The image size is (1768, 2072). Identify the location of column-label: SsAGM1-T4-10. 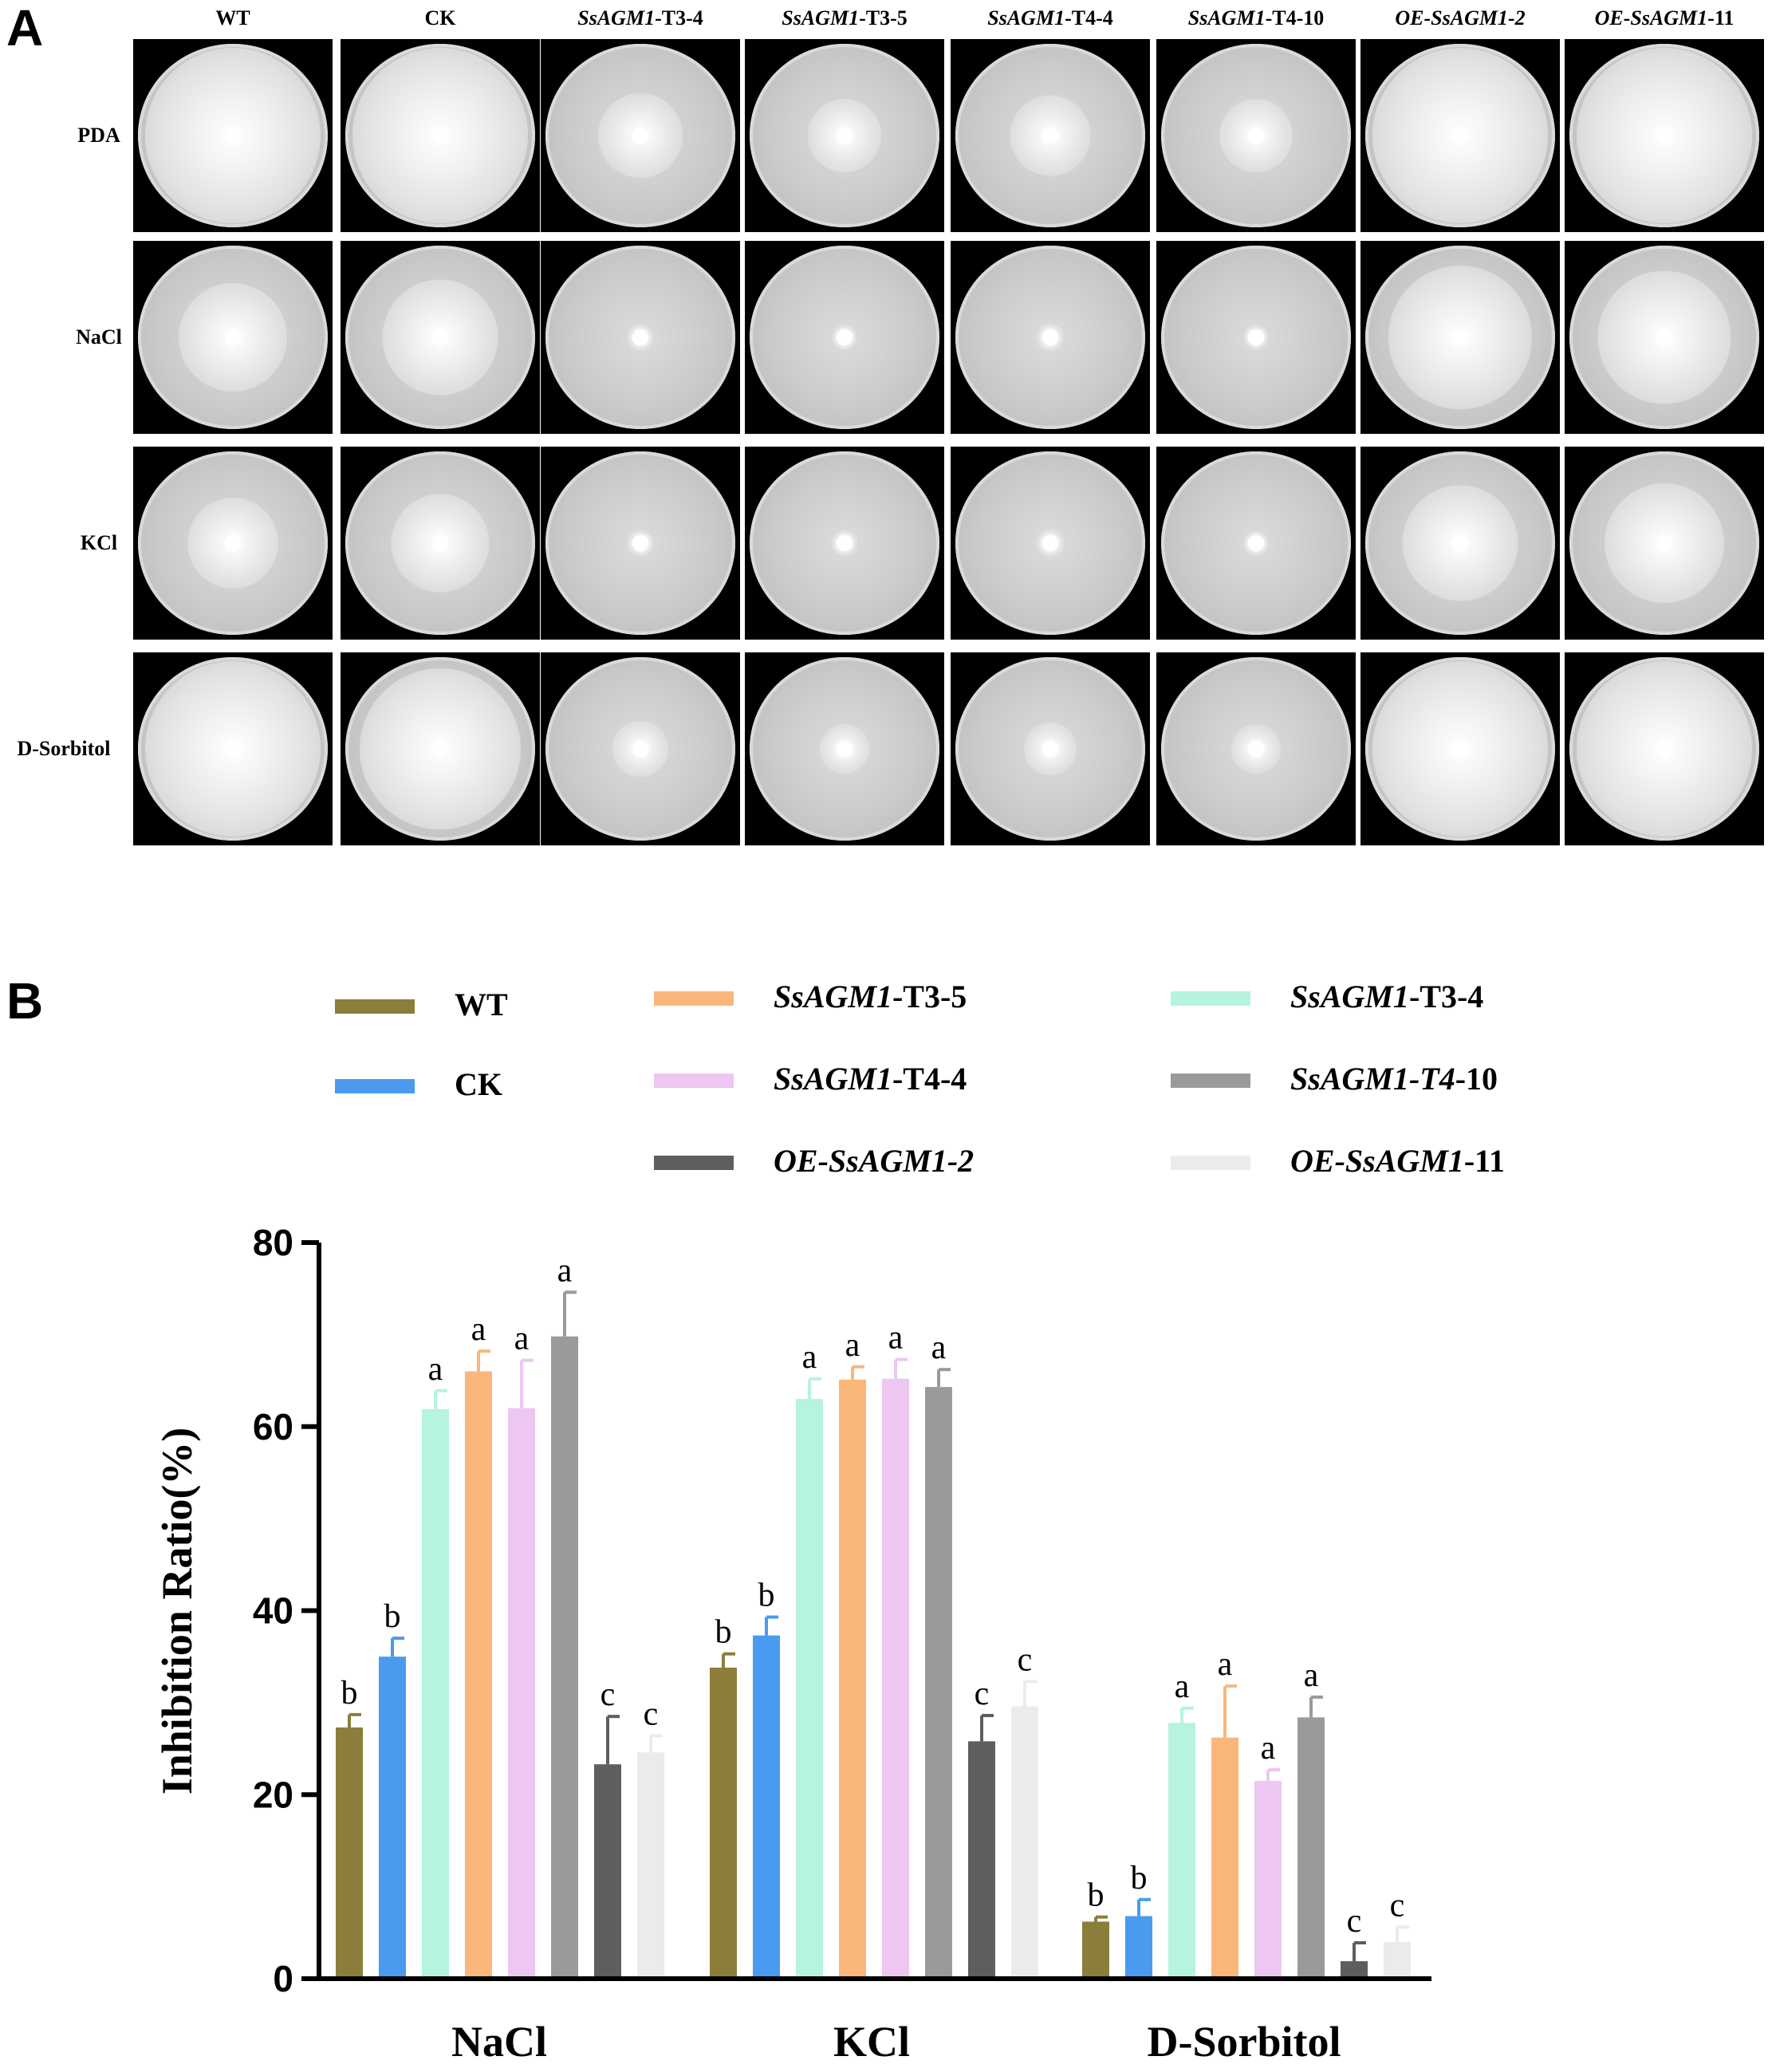
(1256, 18).